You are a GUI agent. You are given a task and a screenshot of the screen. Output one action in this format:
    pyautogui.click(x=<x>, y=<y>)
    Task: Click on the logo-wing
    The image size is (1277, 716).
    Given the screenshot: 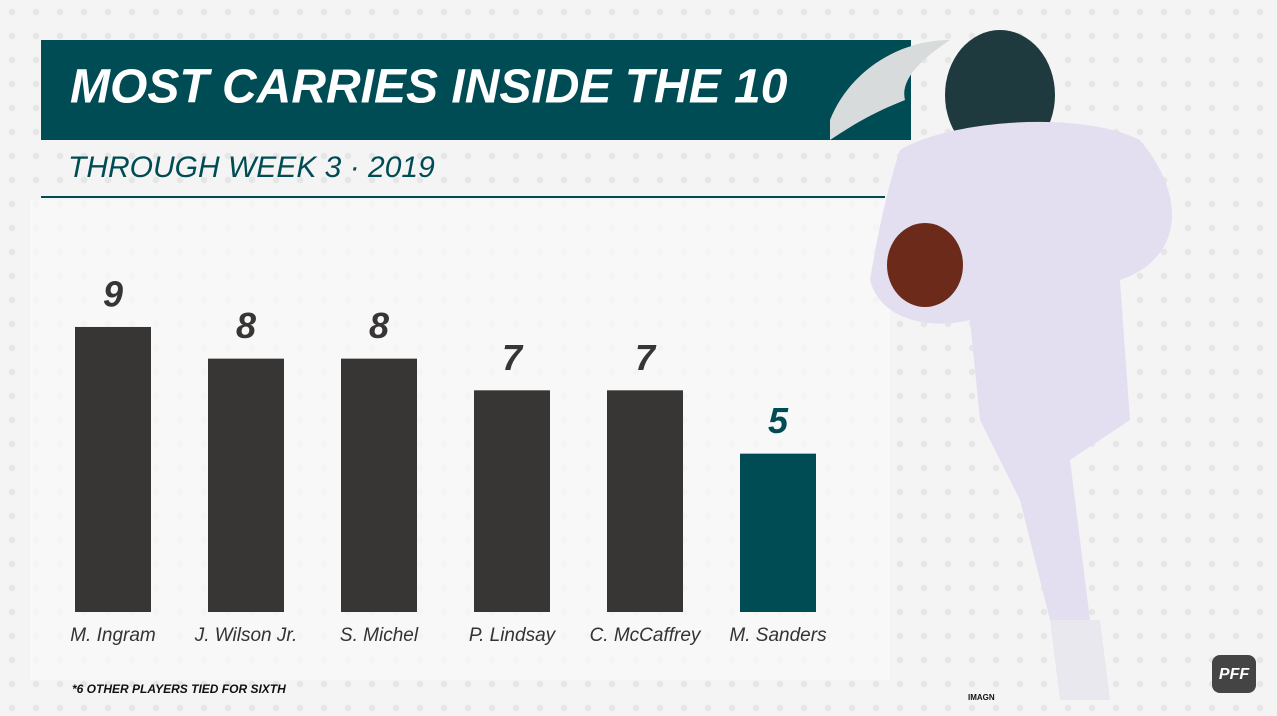 What is the action you would take?
    pyautogui.click(x=890, y=90)
    